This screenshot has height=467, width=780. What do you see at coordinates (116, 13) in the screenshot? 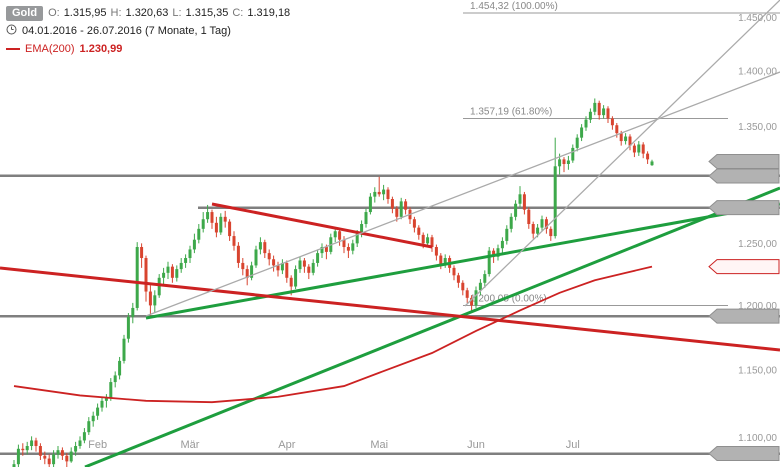
I see `high-label: H:` at bounding box center [116, 13].